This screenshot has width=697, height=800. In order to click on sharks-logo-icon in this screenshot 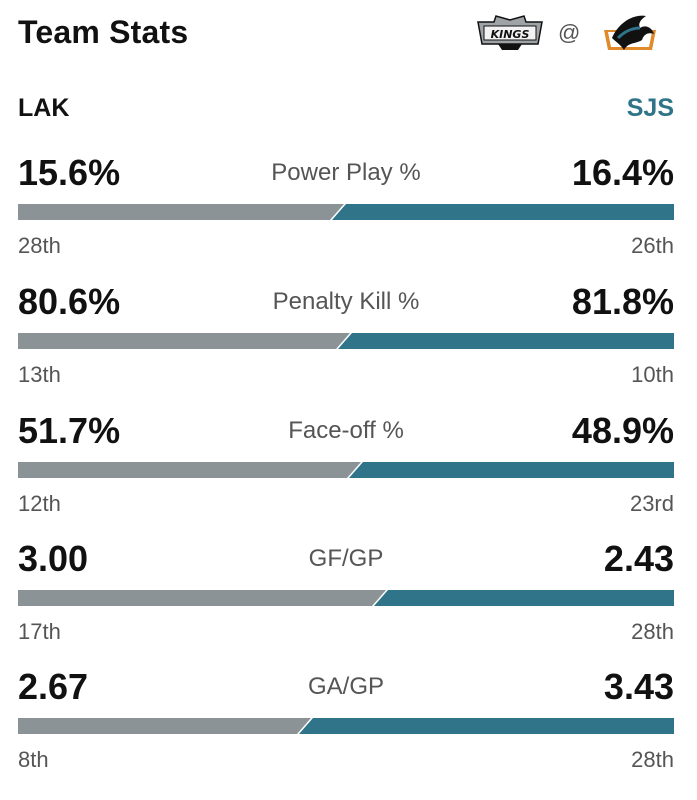, I will do `click(630, 32)`.